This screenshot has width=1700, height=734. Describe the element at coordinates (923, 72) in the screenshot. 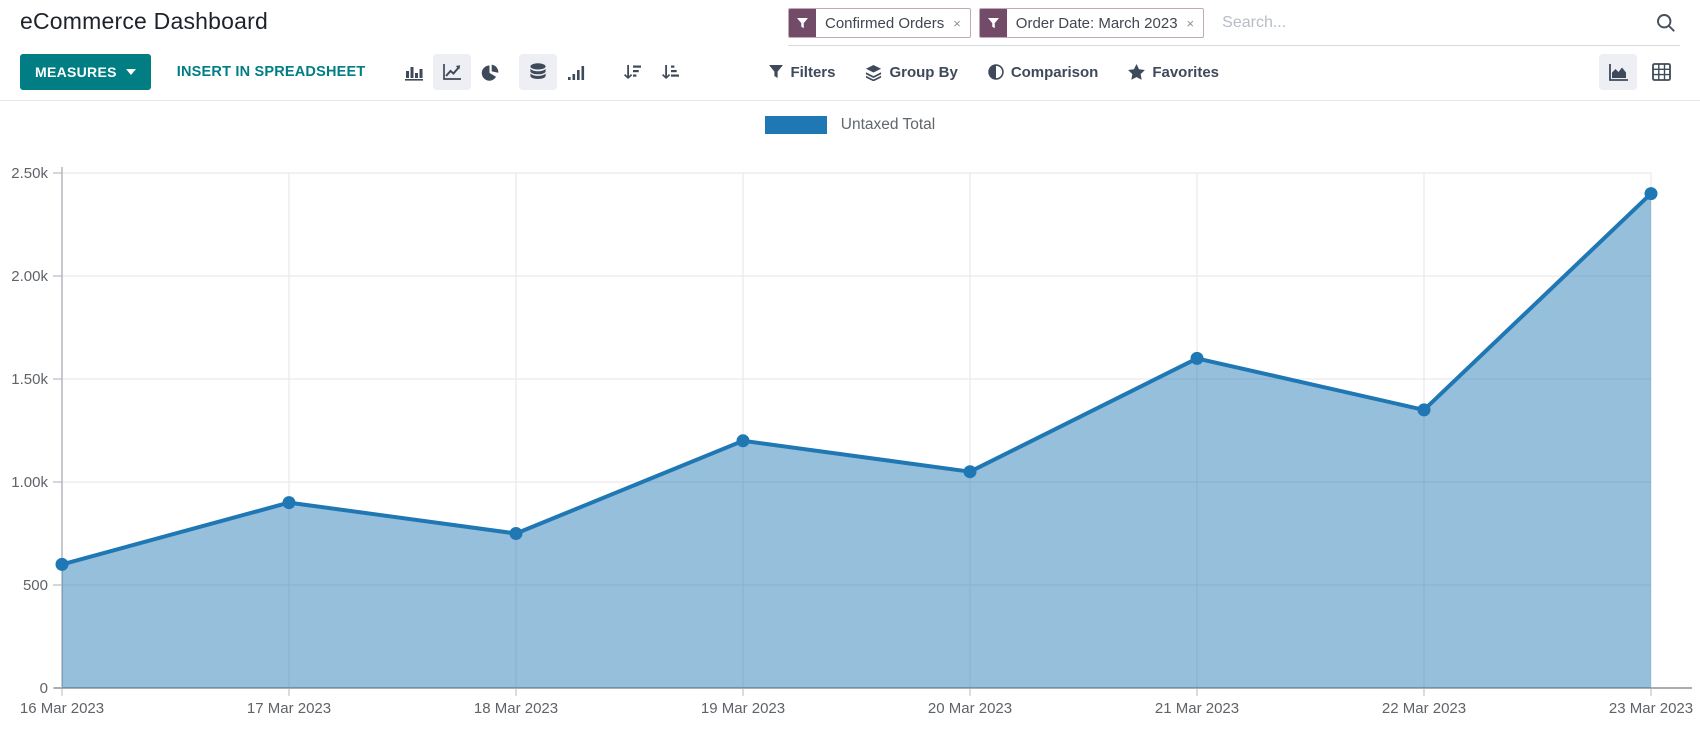

I see `group-by-menu-label: Group By` at that location.